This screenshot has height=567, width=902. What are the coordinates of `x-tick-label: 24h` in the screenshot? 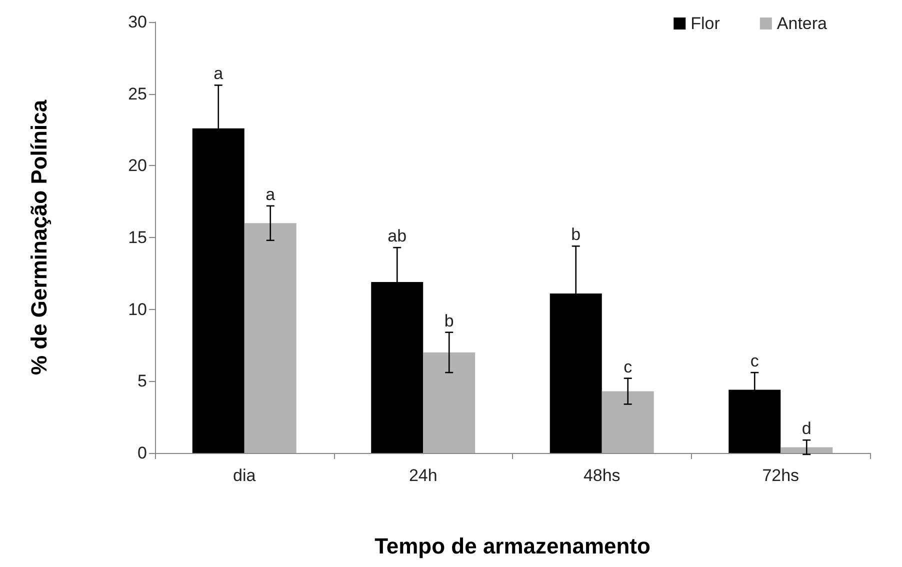 It's located at (423, 475).